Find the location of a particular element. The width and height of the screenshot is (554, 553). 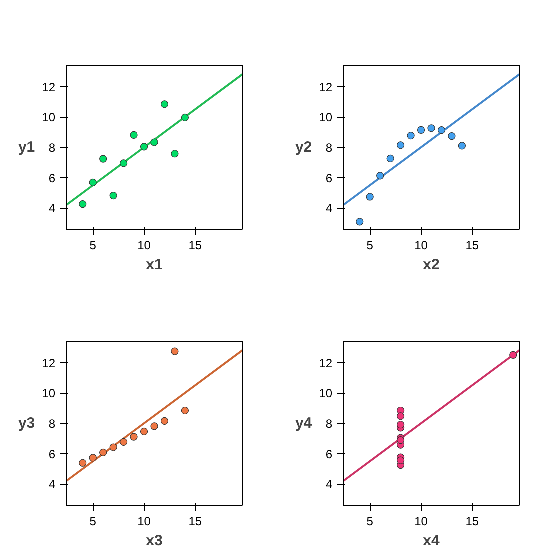

y-axis-title: y1 is located at coordinates (27, 147).